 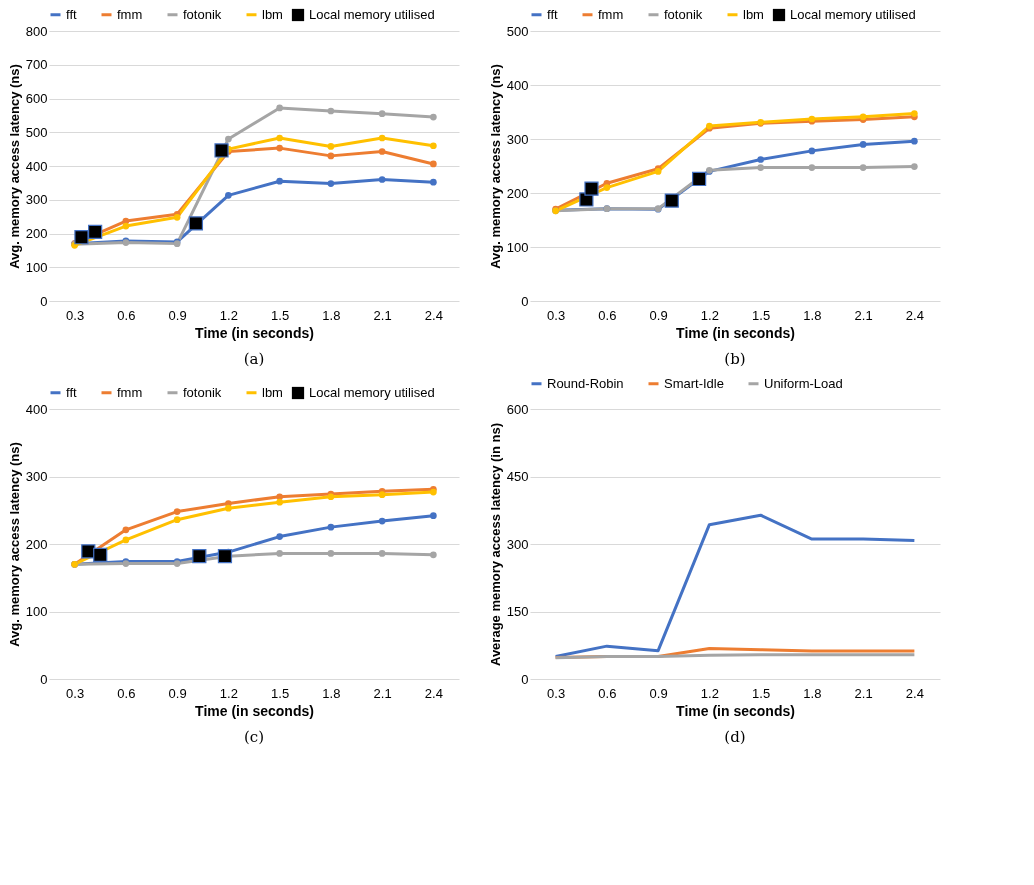 What do you see at coordinates (735, 585) in the screenshot?
I see `line-series` at bounding box center [735, 585].